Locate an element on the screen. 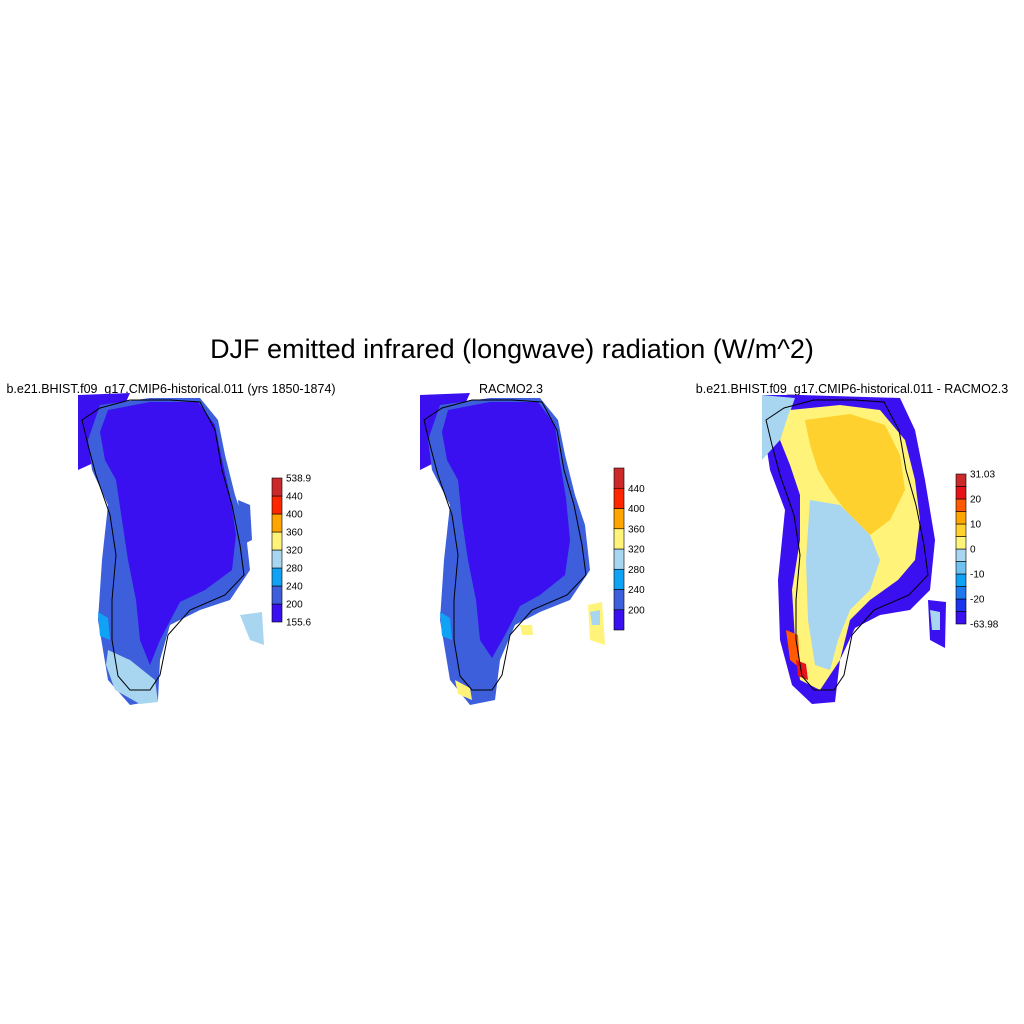 This screenshot has width=1024, height=1024. coastline-difference is located at coordinates (847, 545).